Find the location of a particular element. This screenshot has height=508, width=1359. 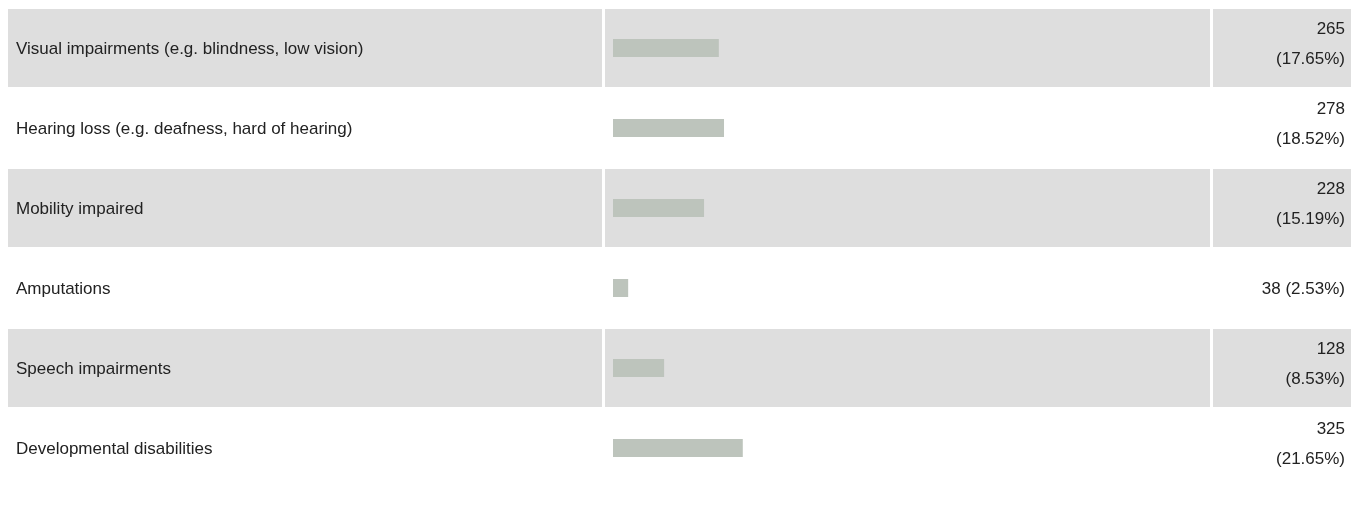

data-label: 228 (15.19%) is located at coordinates (1310, 203).